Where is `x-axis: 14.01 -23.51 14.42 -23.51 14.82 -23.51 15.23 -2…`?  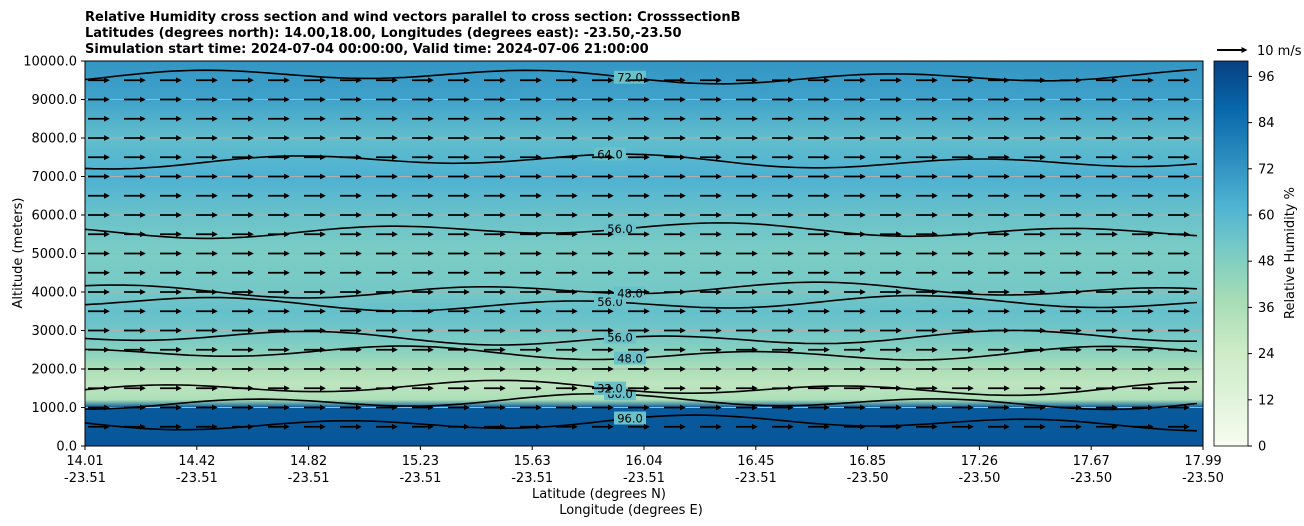
x-axis: 14.01 -23.51 14.42 -23.51 14.82 -23.51 15.23 -2… is located at coordinates (644, 466).